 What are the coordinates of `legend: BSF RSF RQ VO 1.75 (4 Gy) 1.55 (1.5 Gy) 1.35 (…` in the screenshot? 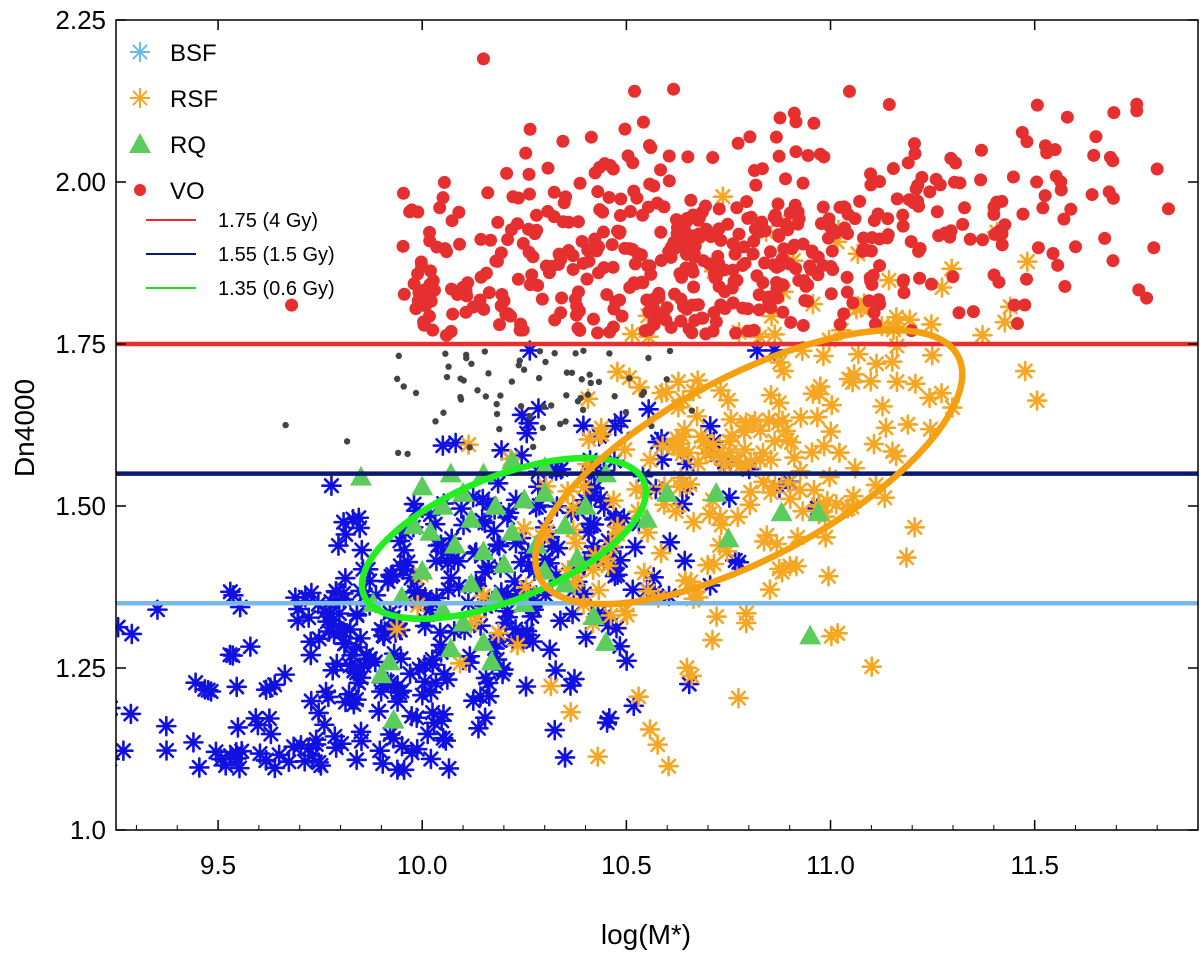 It's located at (232, 170).